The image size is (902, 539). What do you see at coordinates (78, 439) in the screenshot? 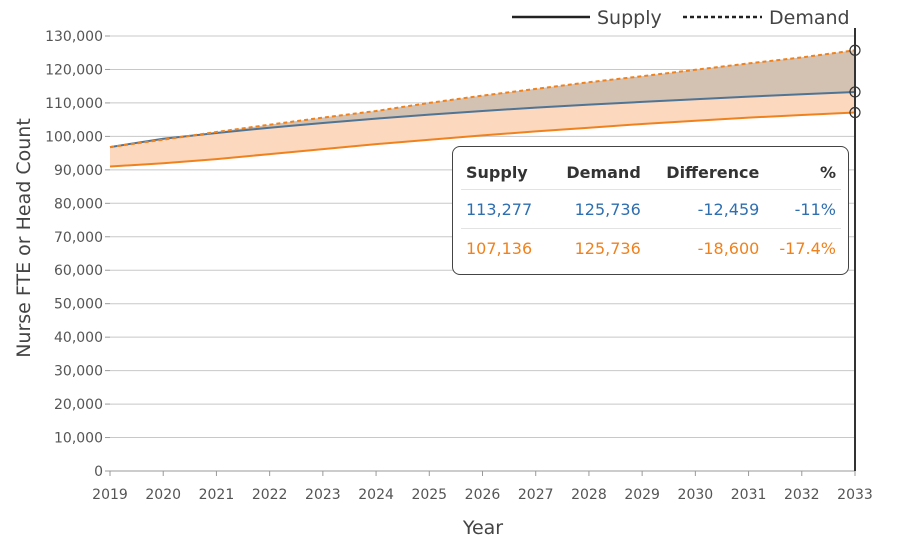
I see `y-tick-label: 10,000` at bounding box center [78, 439].